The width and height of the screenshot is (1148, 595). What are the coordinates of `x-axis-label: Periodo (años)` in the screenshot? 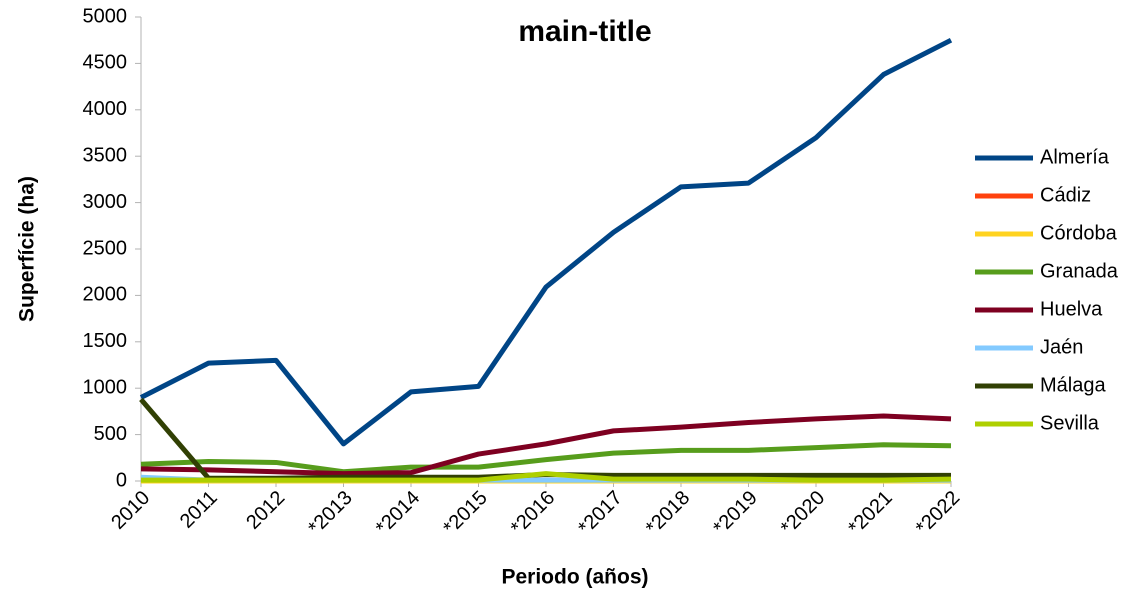 It's located at (574, 577).